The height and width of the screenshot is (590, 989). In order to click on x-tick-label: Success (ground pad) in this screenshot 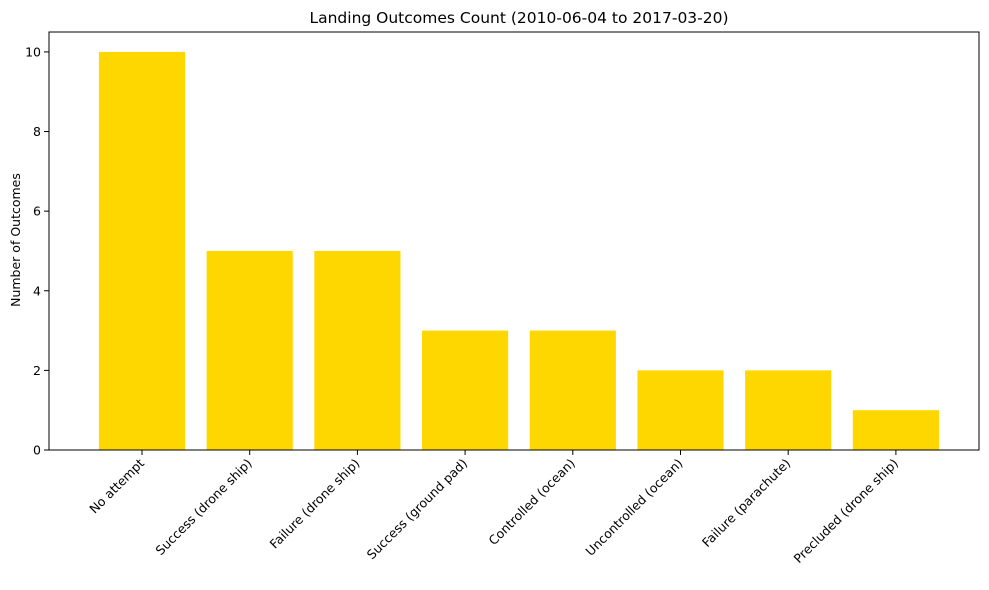, I will do `click(417, 509)`.